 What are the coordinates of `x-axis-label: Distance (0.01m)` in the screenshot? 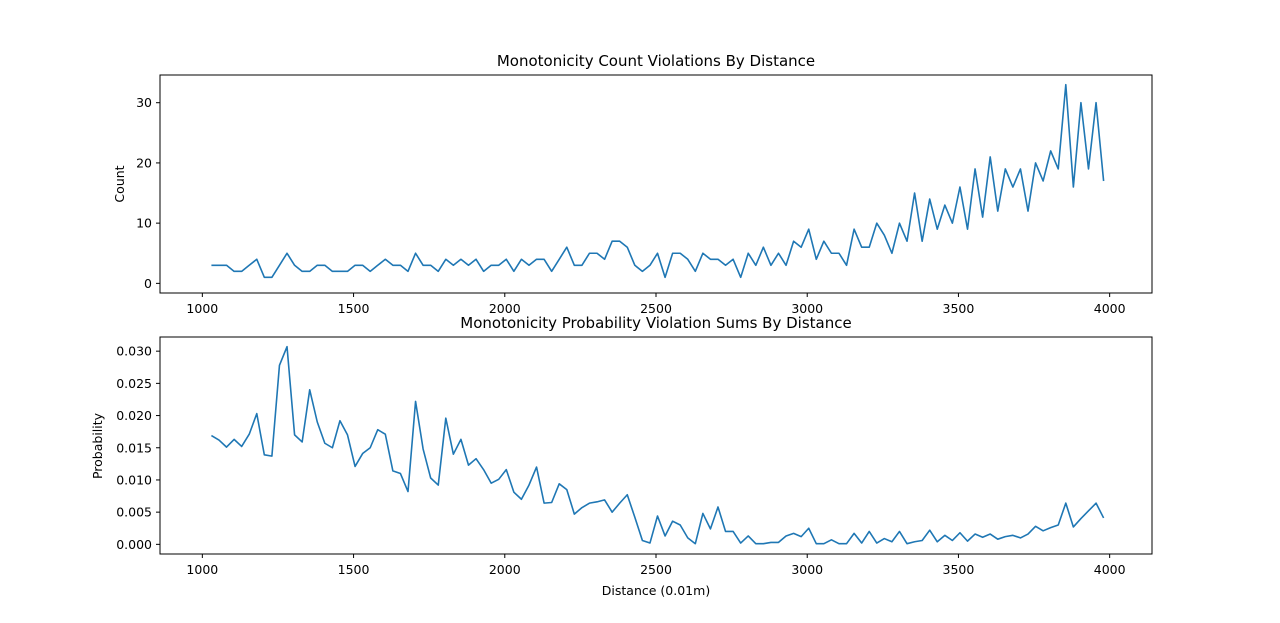 It's located at (656, 590).